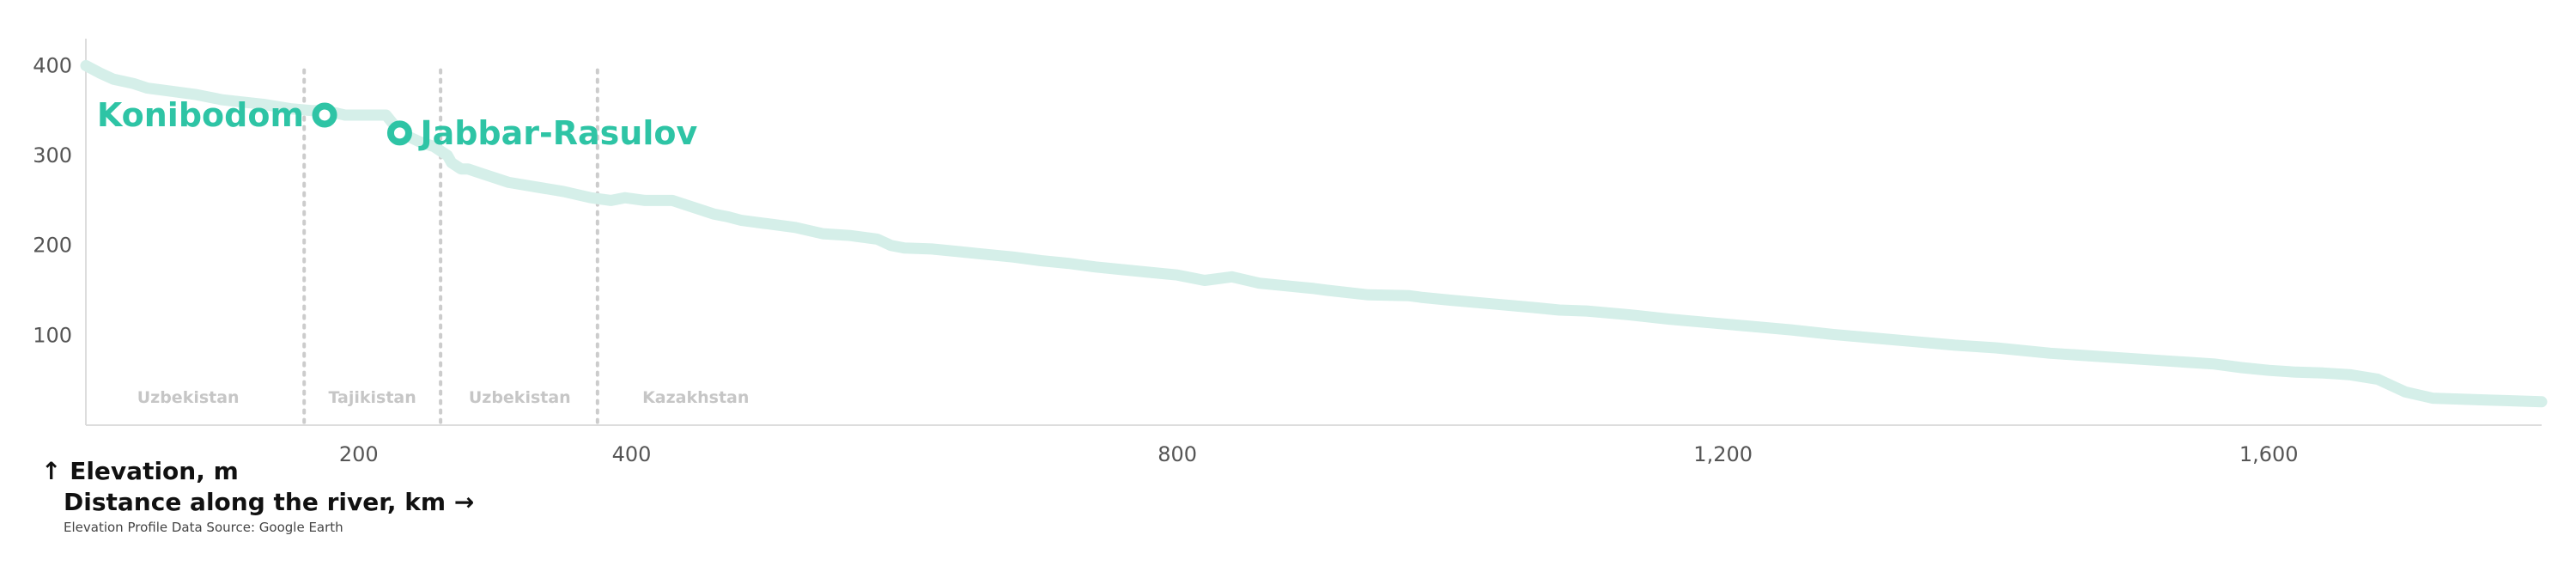 Image resolution: width=2576 pixels, height=566 pixels. Describe the element at coordinates (201, 115) in the screenshot. I see `station-label: Konibodom` at that location.